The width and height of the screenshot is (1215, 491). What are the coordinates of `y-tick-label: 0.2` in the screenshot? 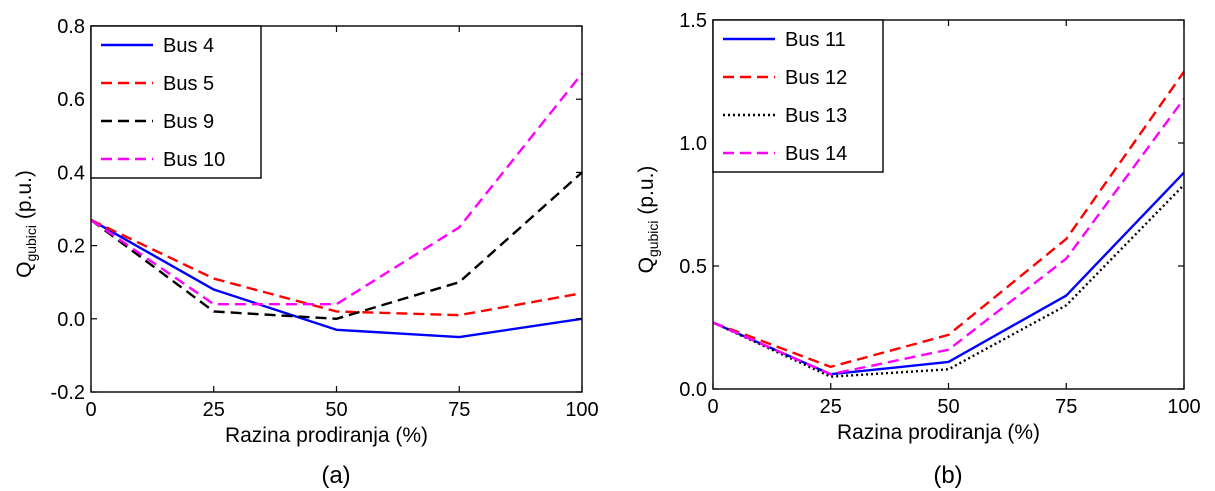 It's located at (71, 247).